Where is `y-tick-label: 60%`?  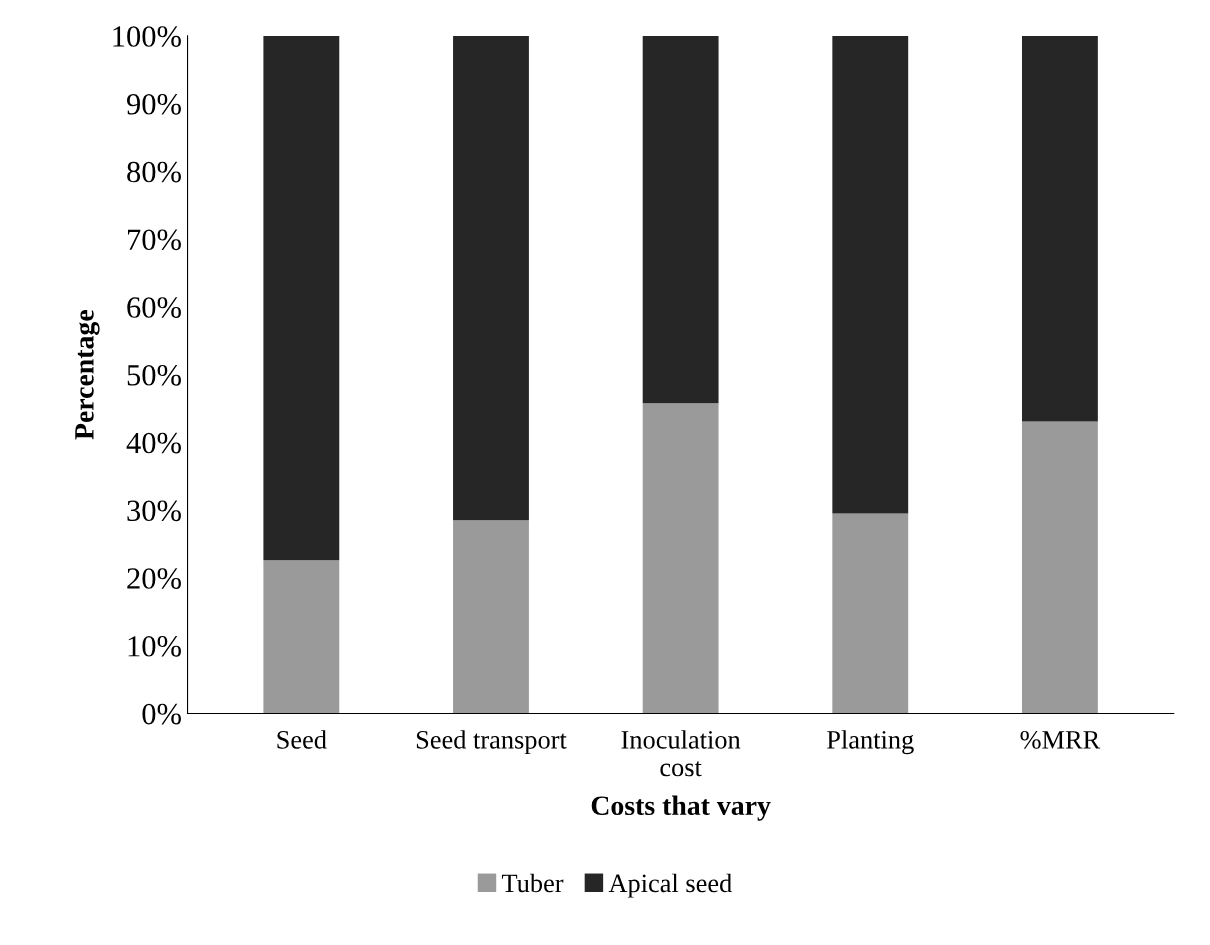
y-tick-label: 60% is located at coordinates (154, 307).